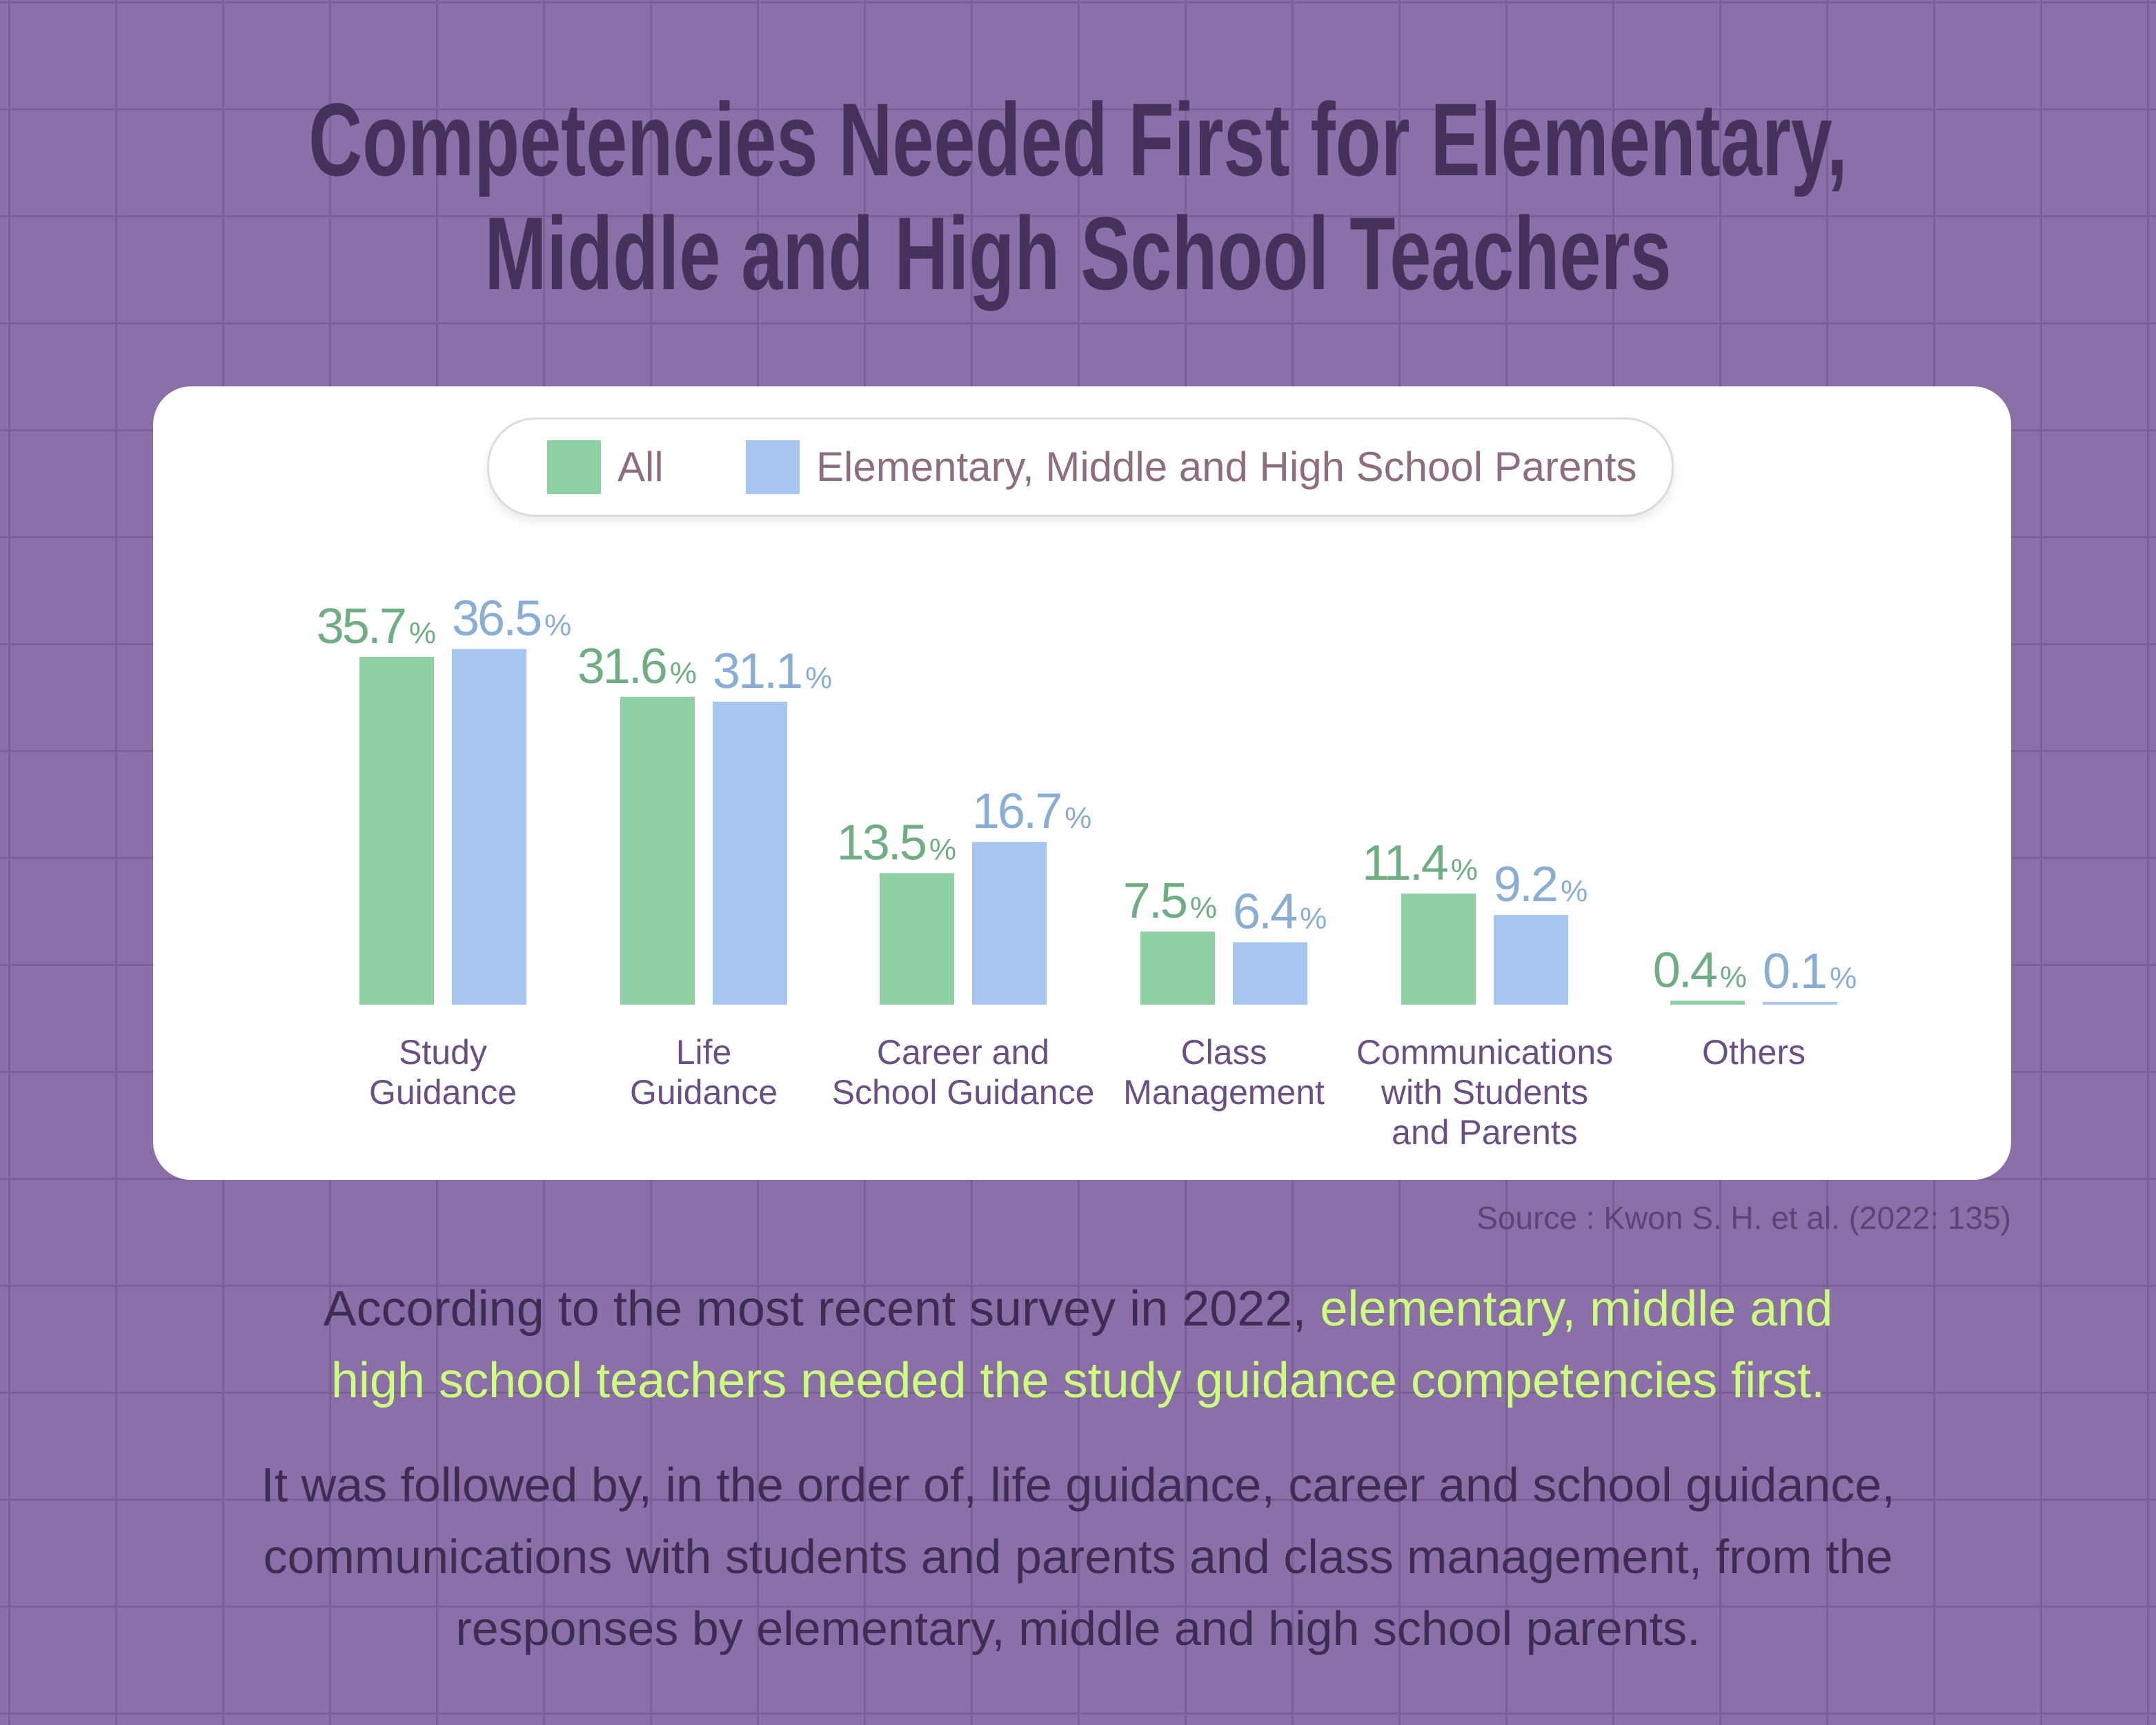  Describe the element at coordinates (443, 1052) in the screenshot. I see `category-label: Study` at that location.